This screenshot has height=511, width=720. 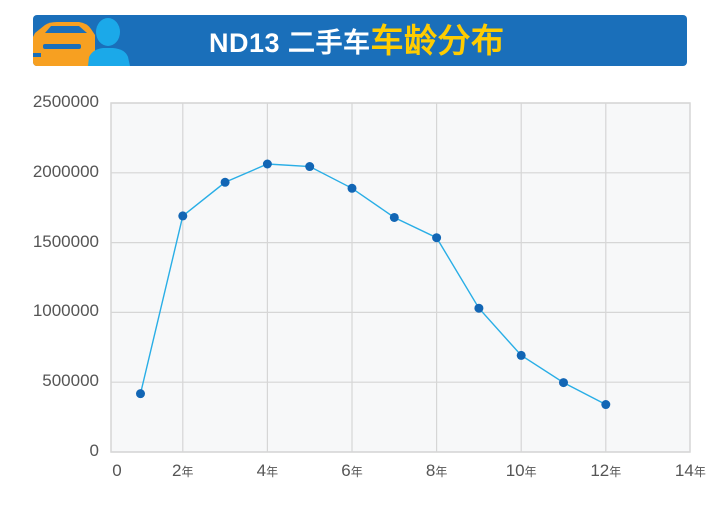 What do you see at coordinates (437, 40) in the screenshot?
I see `title-highlight: 车龄分布` at bounding box center [437, 40].